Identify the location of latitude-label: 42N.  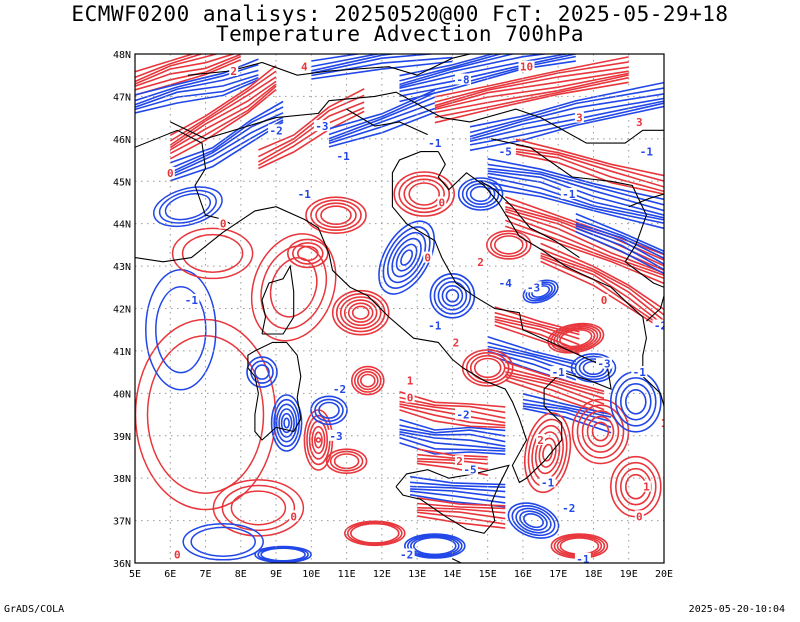
(122, 310).